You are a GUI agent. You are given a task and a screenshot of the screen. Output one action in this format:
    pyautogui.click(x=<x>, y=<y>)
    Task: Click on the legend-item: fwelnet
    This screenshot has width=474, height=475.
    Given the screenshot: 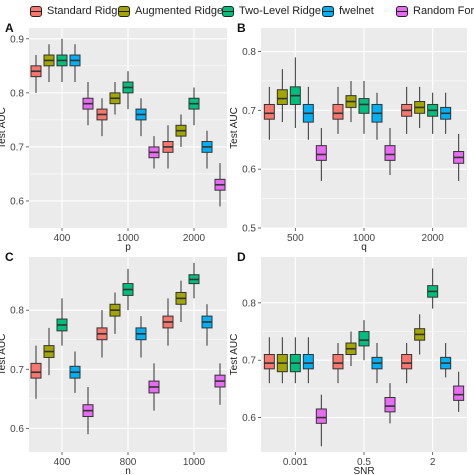 What is the action you would take?
    pyautogui.click(x=348, y=11)
    